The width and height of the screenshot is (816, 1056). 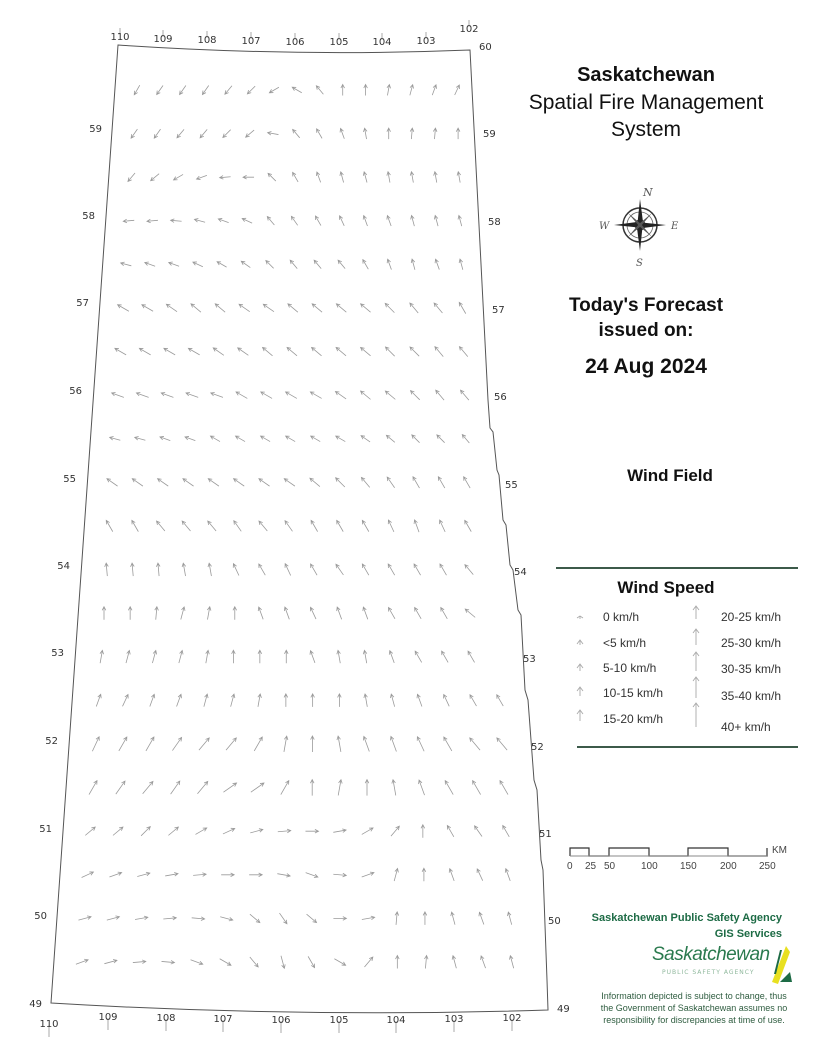 I want to click on lon-top-label: 102, so click(x=468, y=29).